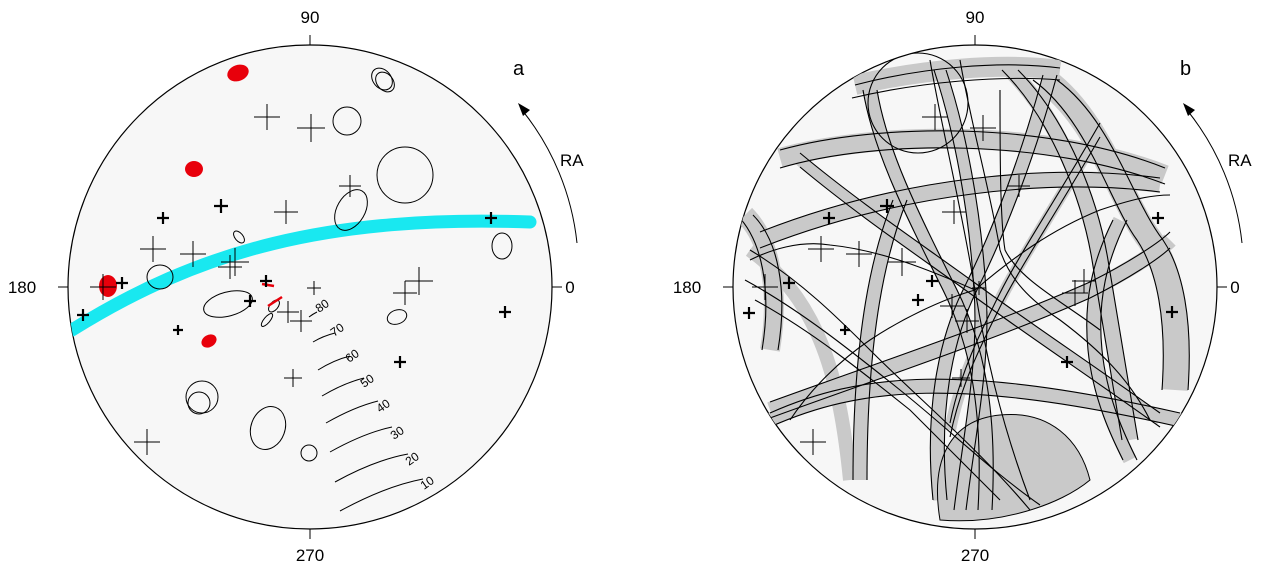  What do you see at coordinates (1234, 287) in the screenshot?
I see `panel-b-label-right: 0` at bounding box center [1234, 287].